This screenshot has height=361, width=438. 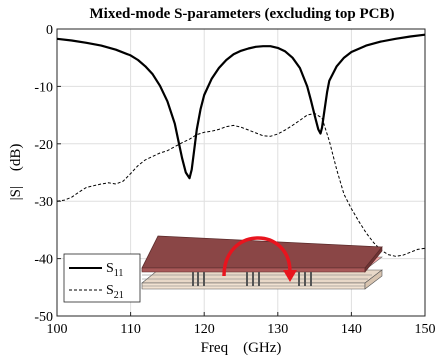 I want to click on y-tick-label: -30, so click(x=43, y=202).